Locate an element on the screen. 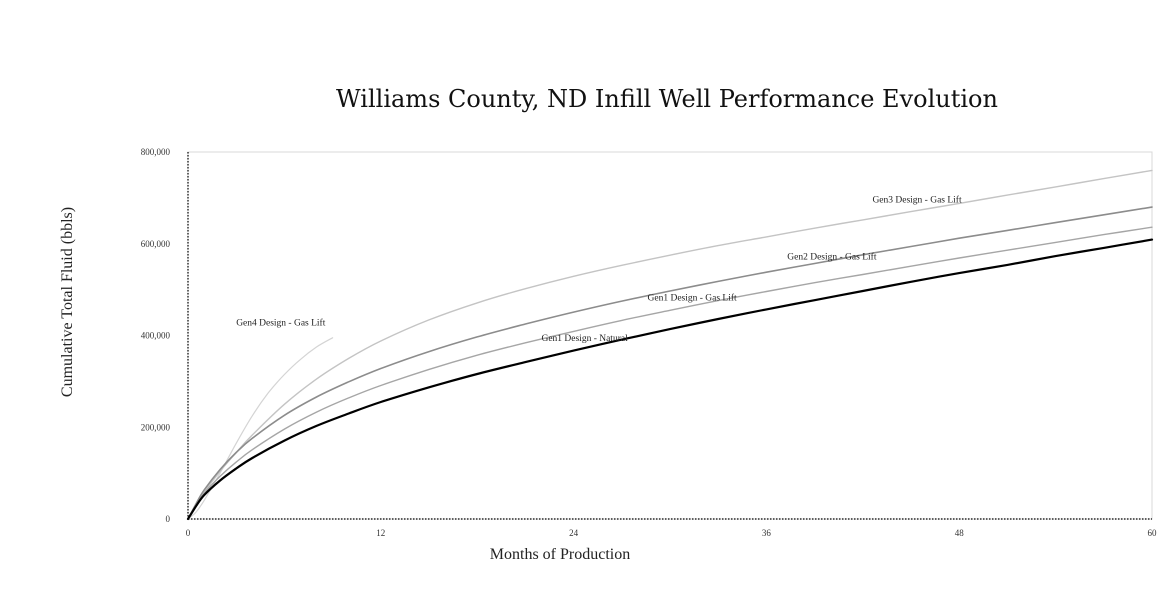 The width and height of the screenshot is (1172, 608). x-tick-label: 24 is located at coordinates (574, 533).